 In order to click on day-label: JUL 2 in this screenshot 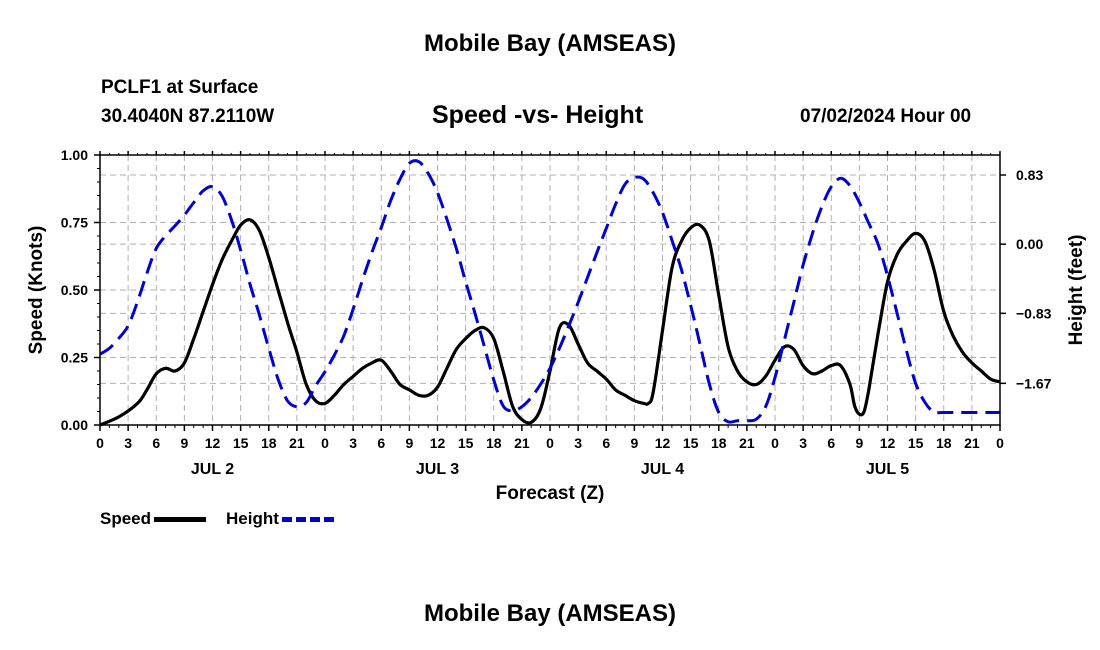, I will do `click(212, 469)`.